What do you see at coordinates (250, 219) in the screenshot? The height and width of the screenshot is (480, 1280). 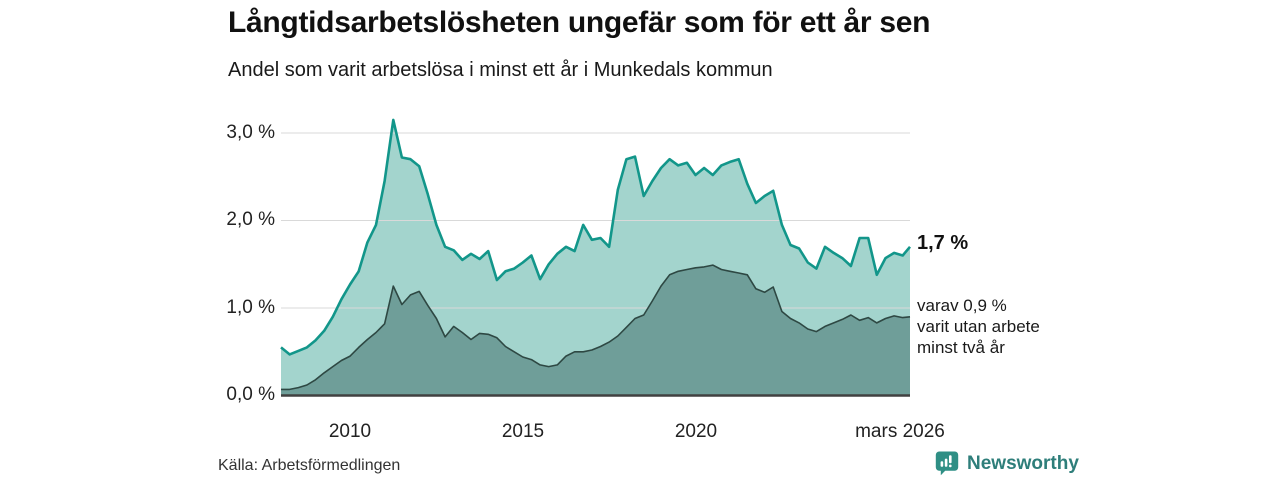 I see `y-tick-2: 2,0 %` at bounding box center [250, 219].